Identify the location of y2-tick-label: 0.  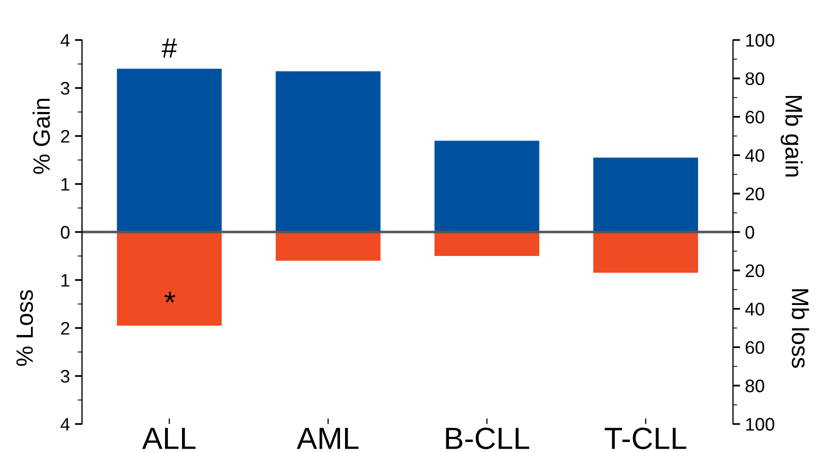
(750, 232).